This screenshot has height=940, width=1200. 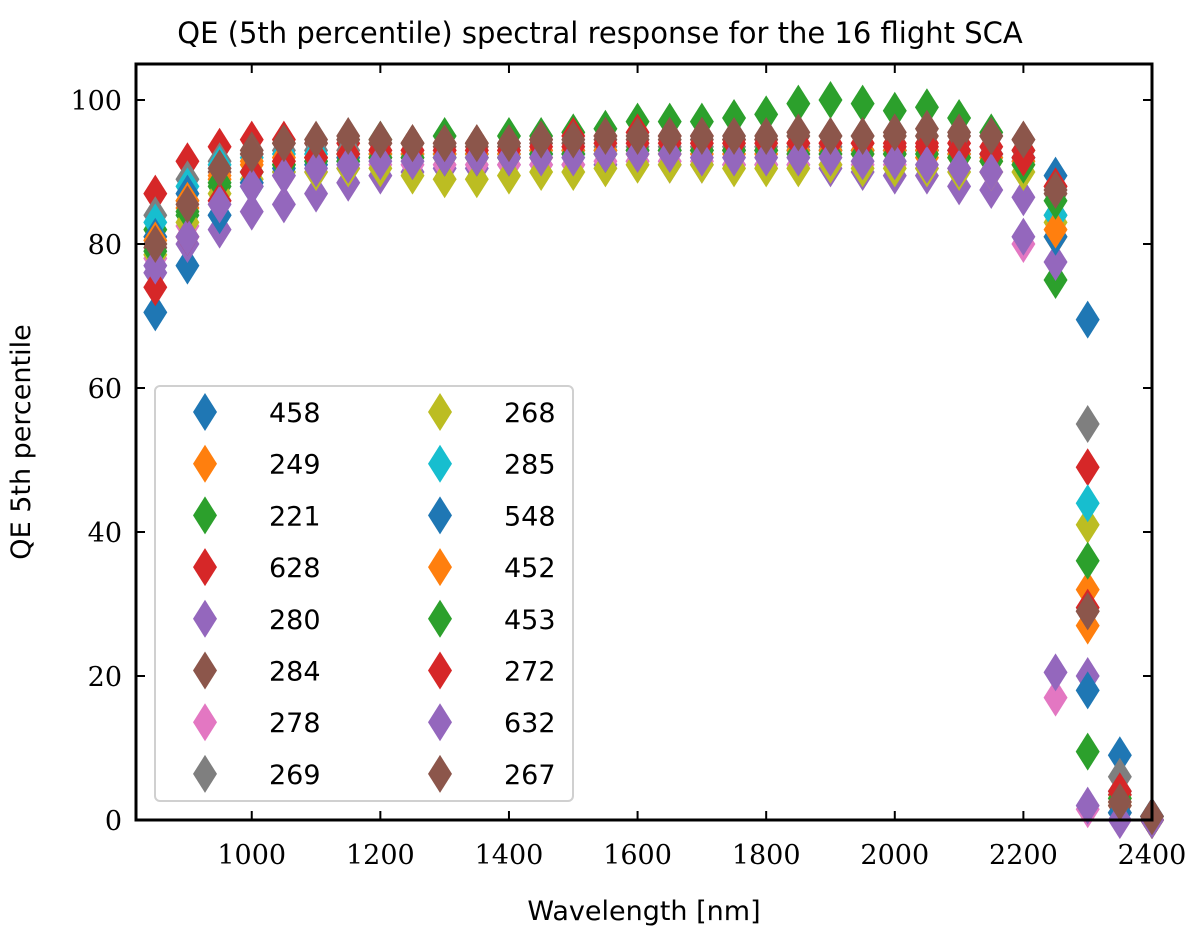 I want to click on y-axis-label: QE 5th percentile, so click(x=21, y=441).